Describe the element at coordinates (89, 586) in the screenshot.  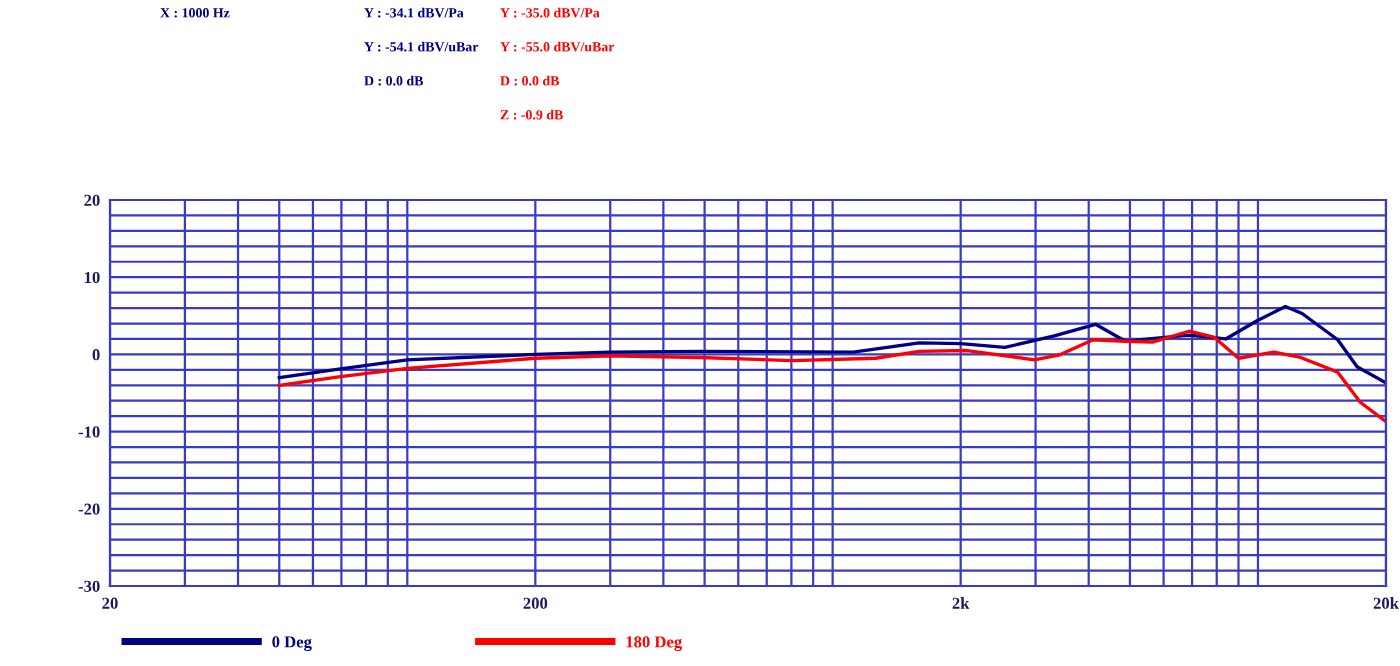
I see `y-tick-label: -30` at that location.